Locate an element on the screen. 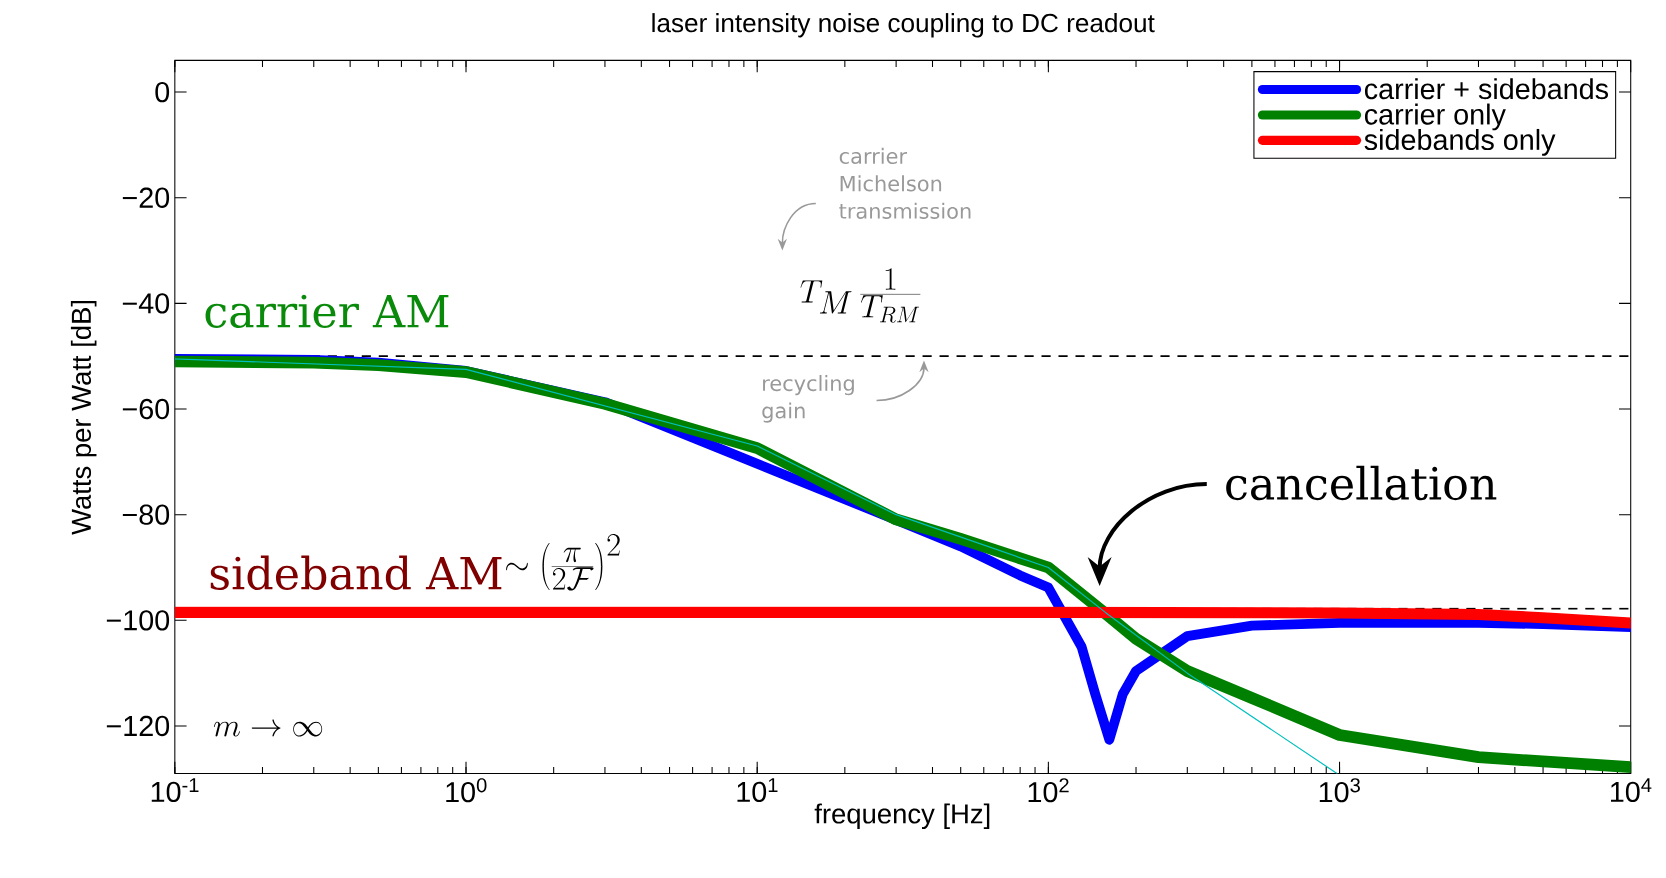  x-tick-label: 10$^{-1}$ is located at coordinates (175, 789).